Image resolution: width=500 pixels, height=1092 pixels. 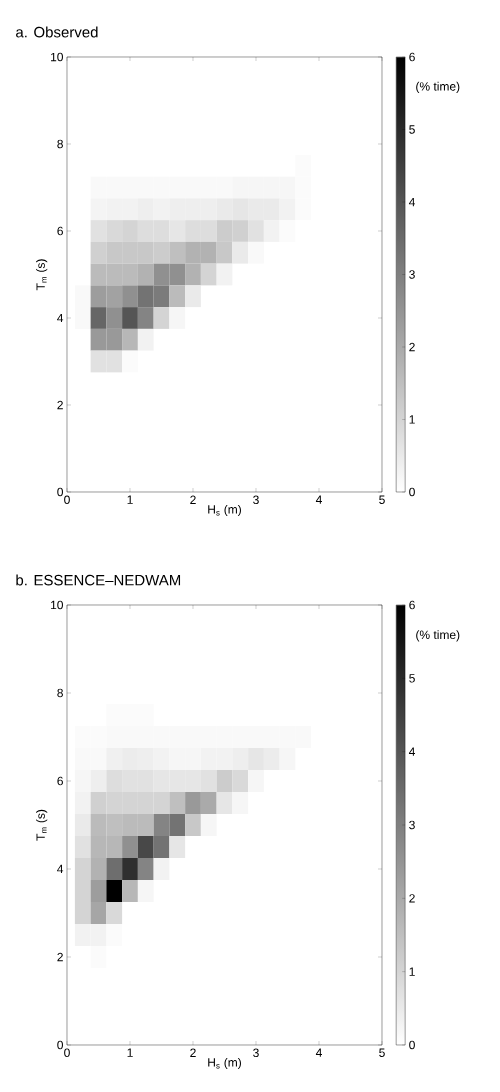 I want to click on chart-title: b. ESSENCE–NEDWAM, so click(x=98, y=580).